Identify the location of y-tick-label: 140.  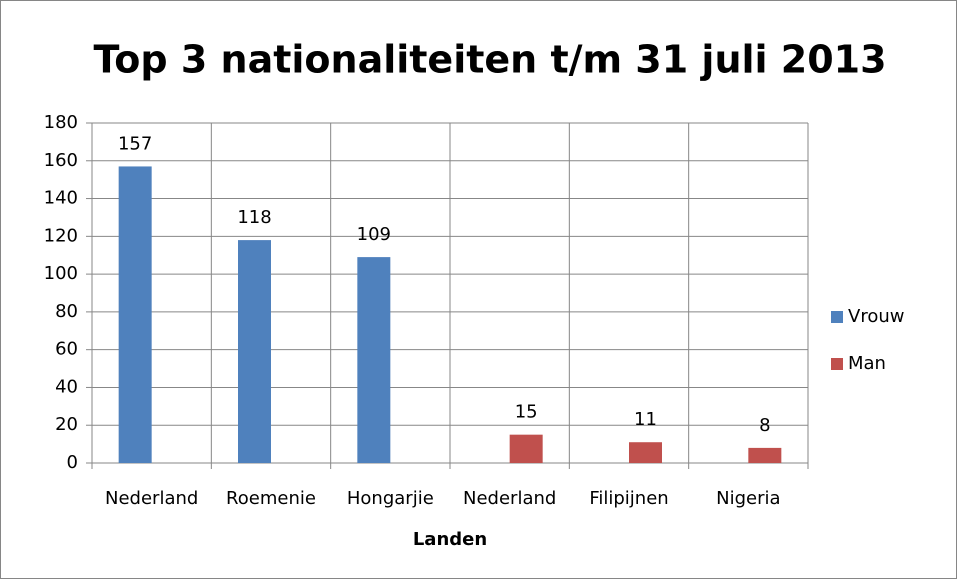
(61, 198).